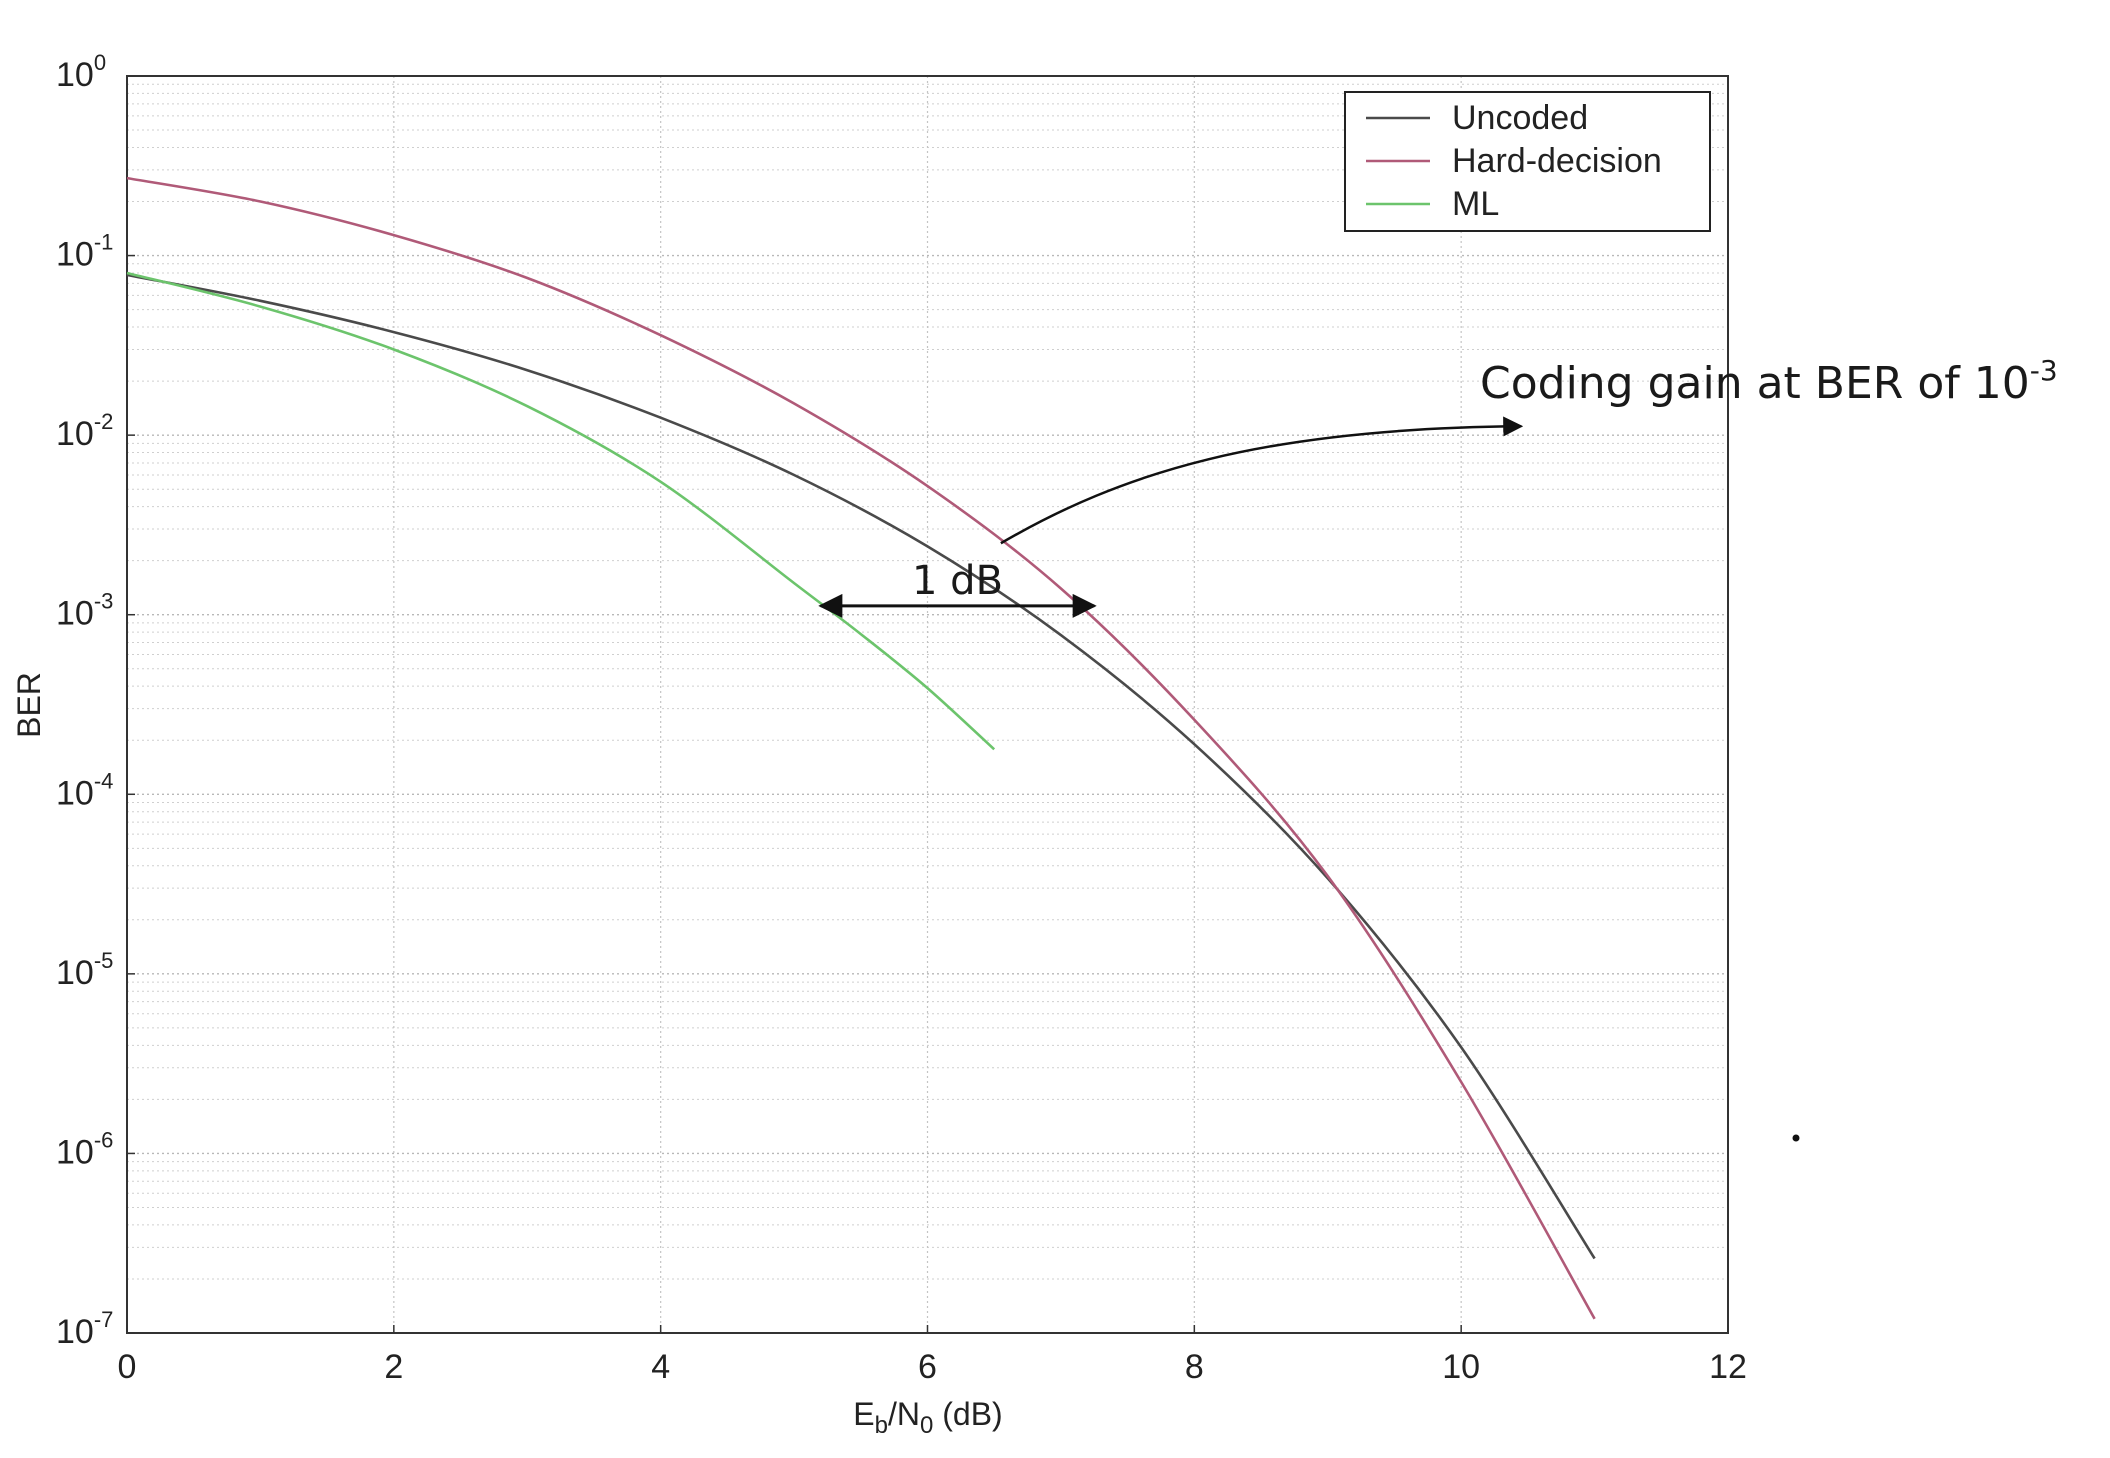 This screenshot has width=2110, height=1458. I want to click on annotations: 1 dB, so click(1171, 517).